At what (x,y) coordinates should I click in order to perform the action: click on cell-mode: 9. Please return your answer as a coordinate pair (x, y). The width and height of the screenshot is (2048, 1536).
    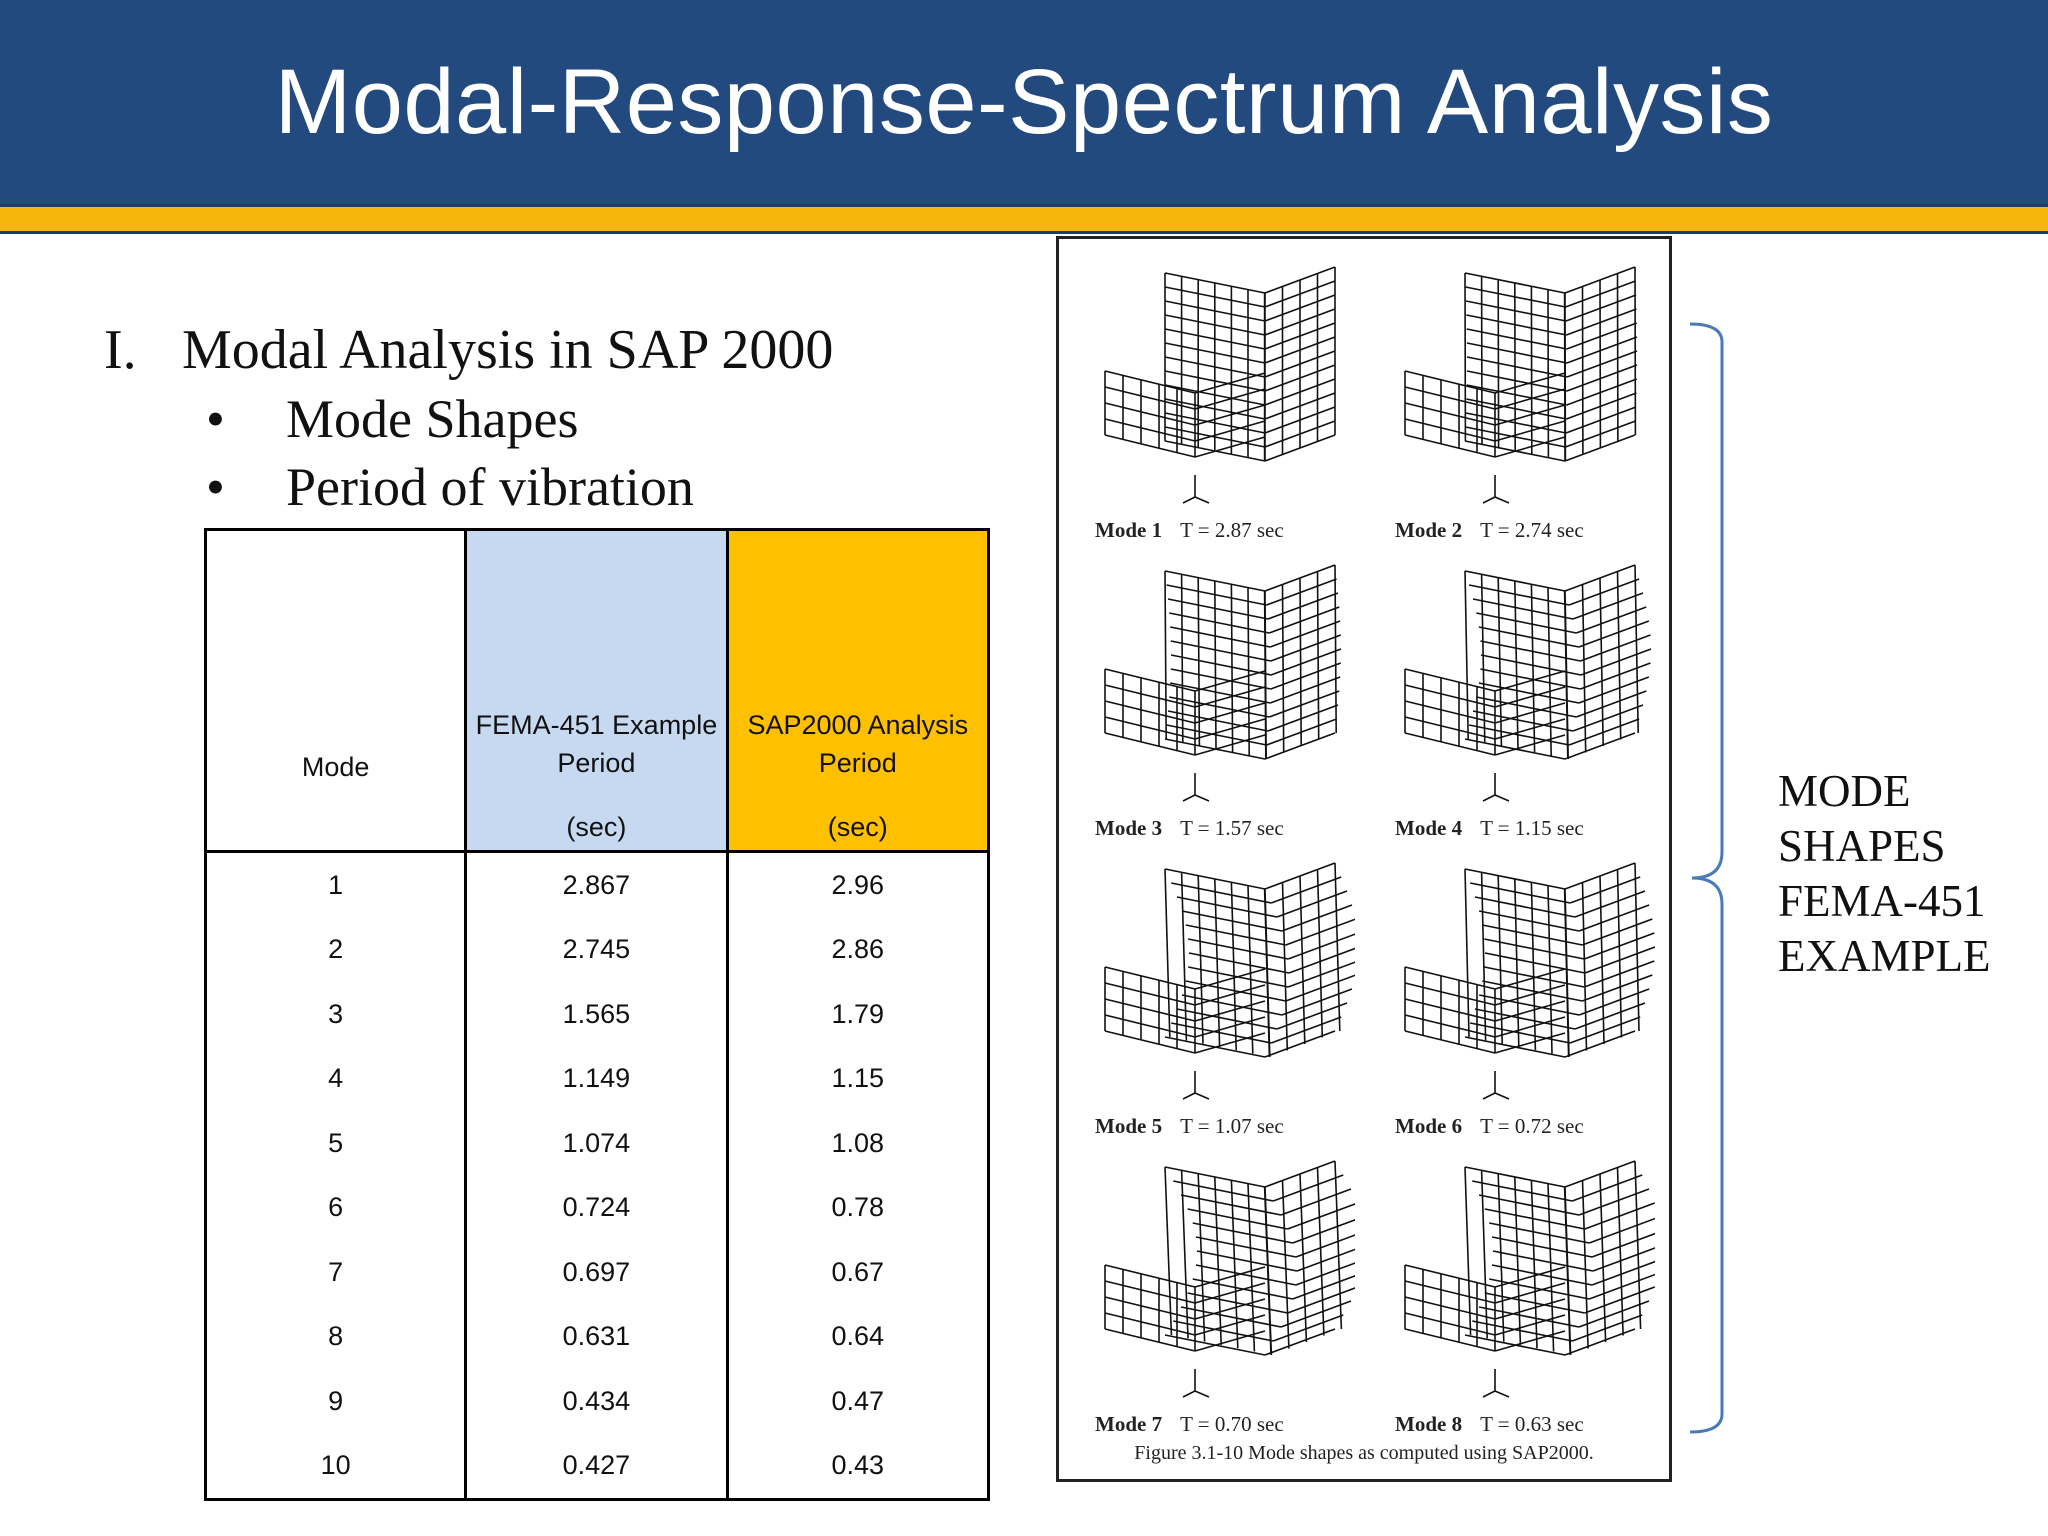
    Looking at the image, I should click on (335, 1401).